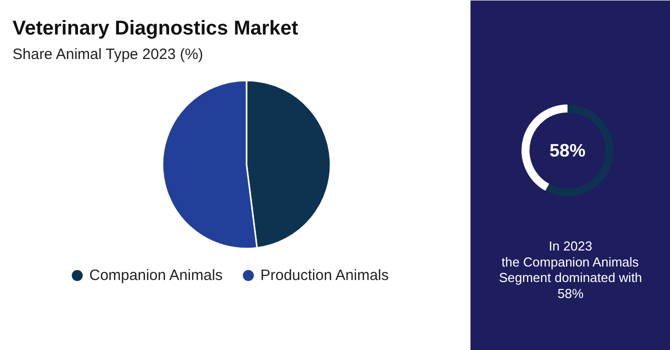  I want to click on legend-label: Companion Animals, so click(156, 275).